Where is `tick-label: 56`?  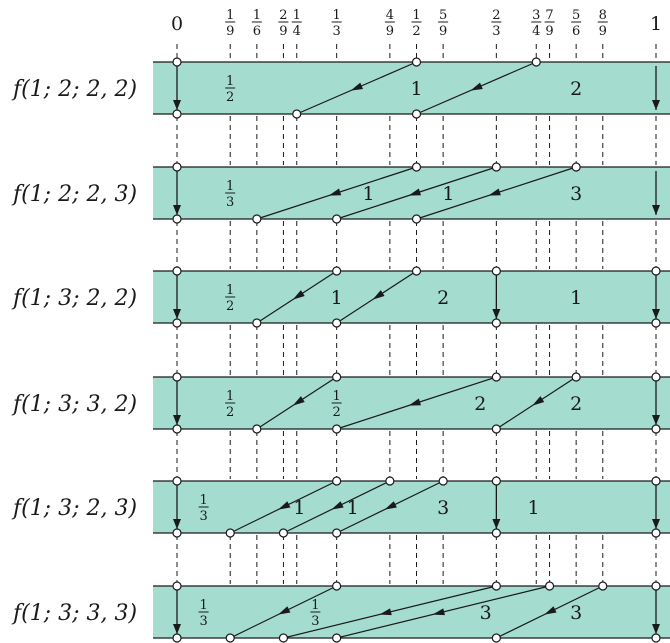
tick-label: 56 is located at coordinates (576, 23).